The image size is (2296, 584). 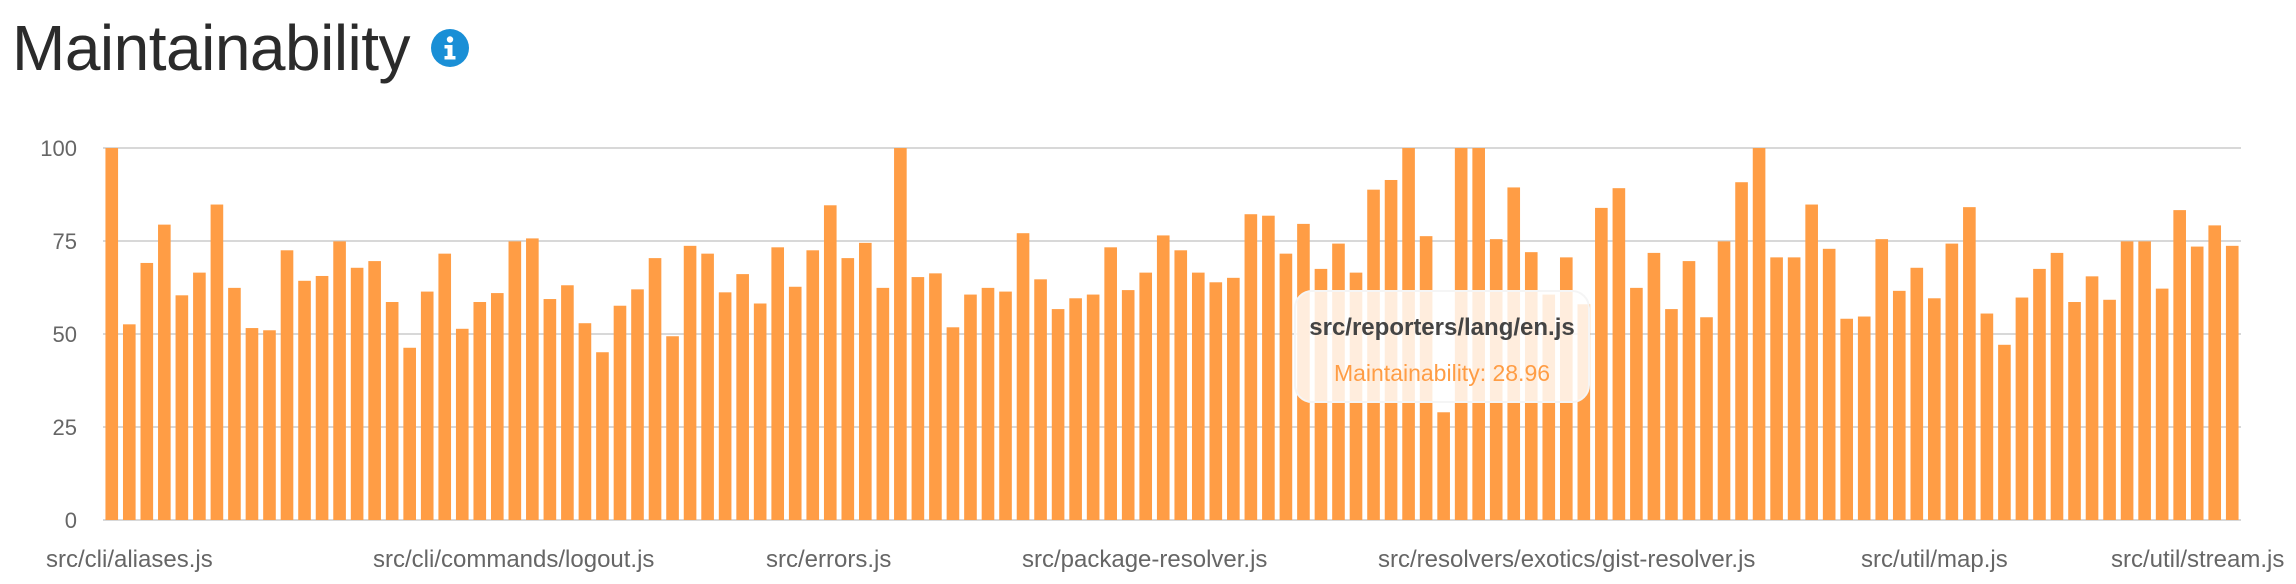 I want to click on info-circle-icon, so click(x=450, y=48).